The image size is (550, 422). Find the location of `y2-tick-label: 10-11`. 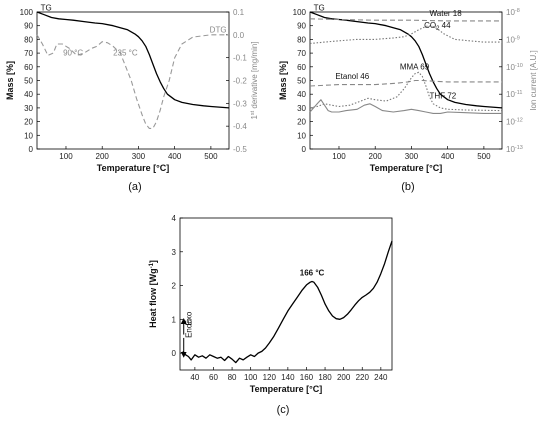

y2-tick-label: 10-11 is located at coordinates (514, 94).